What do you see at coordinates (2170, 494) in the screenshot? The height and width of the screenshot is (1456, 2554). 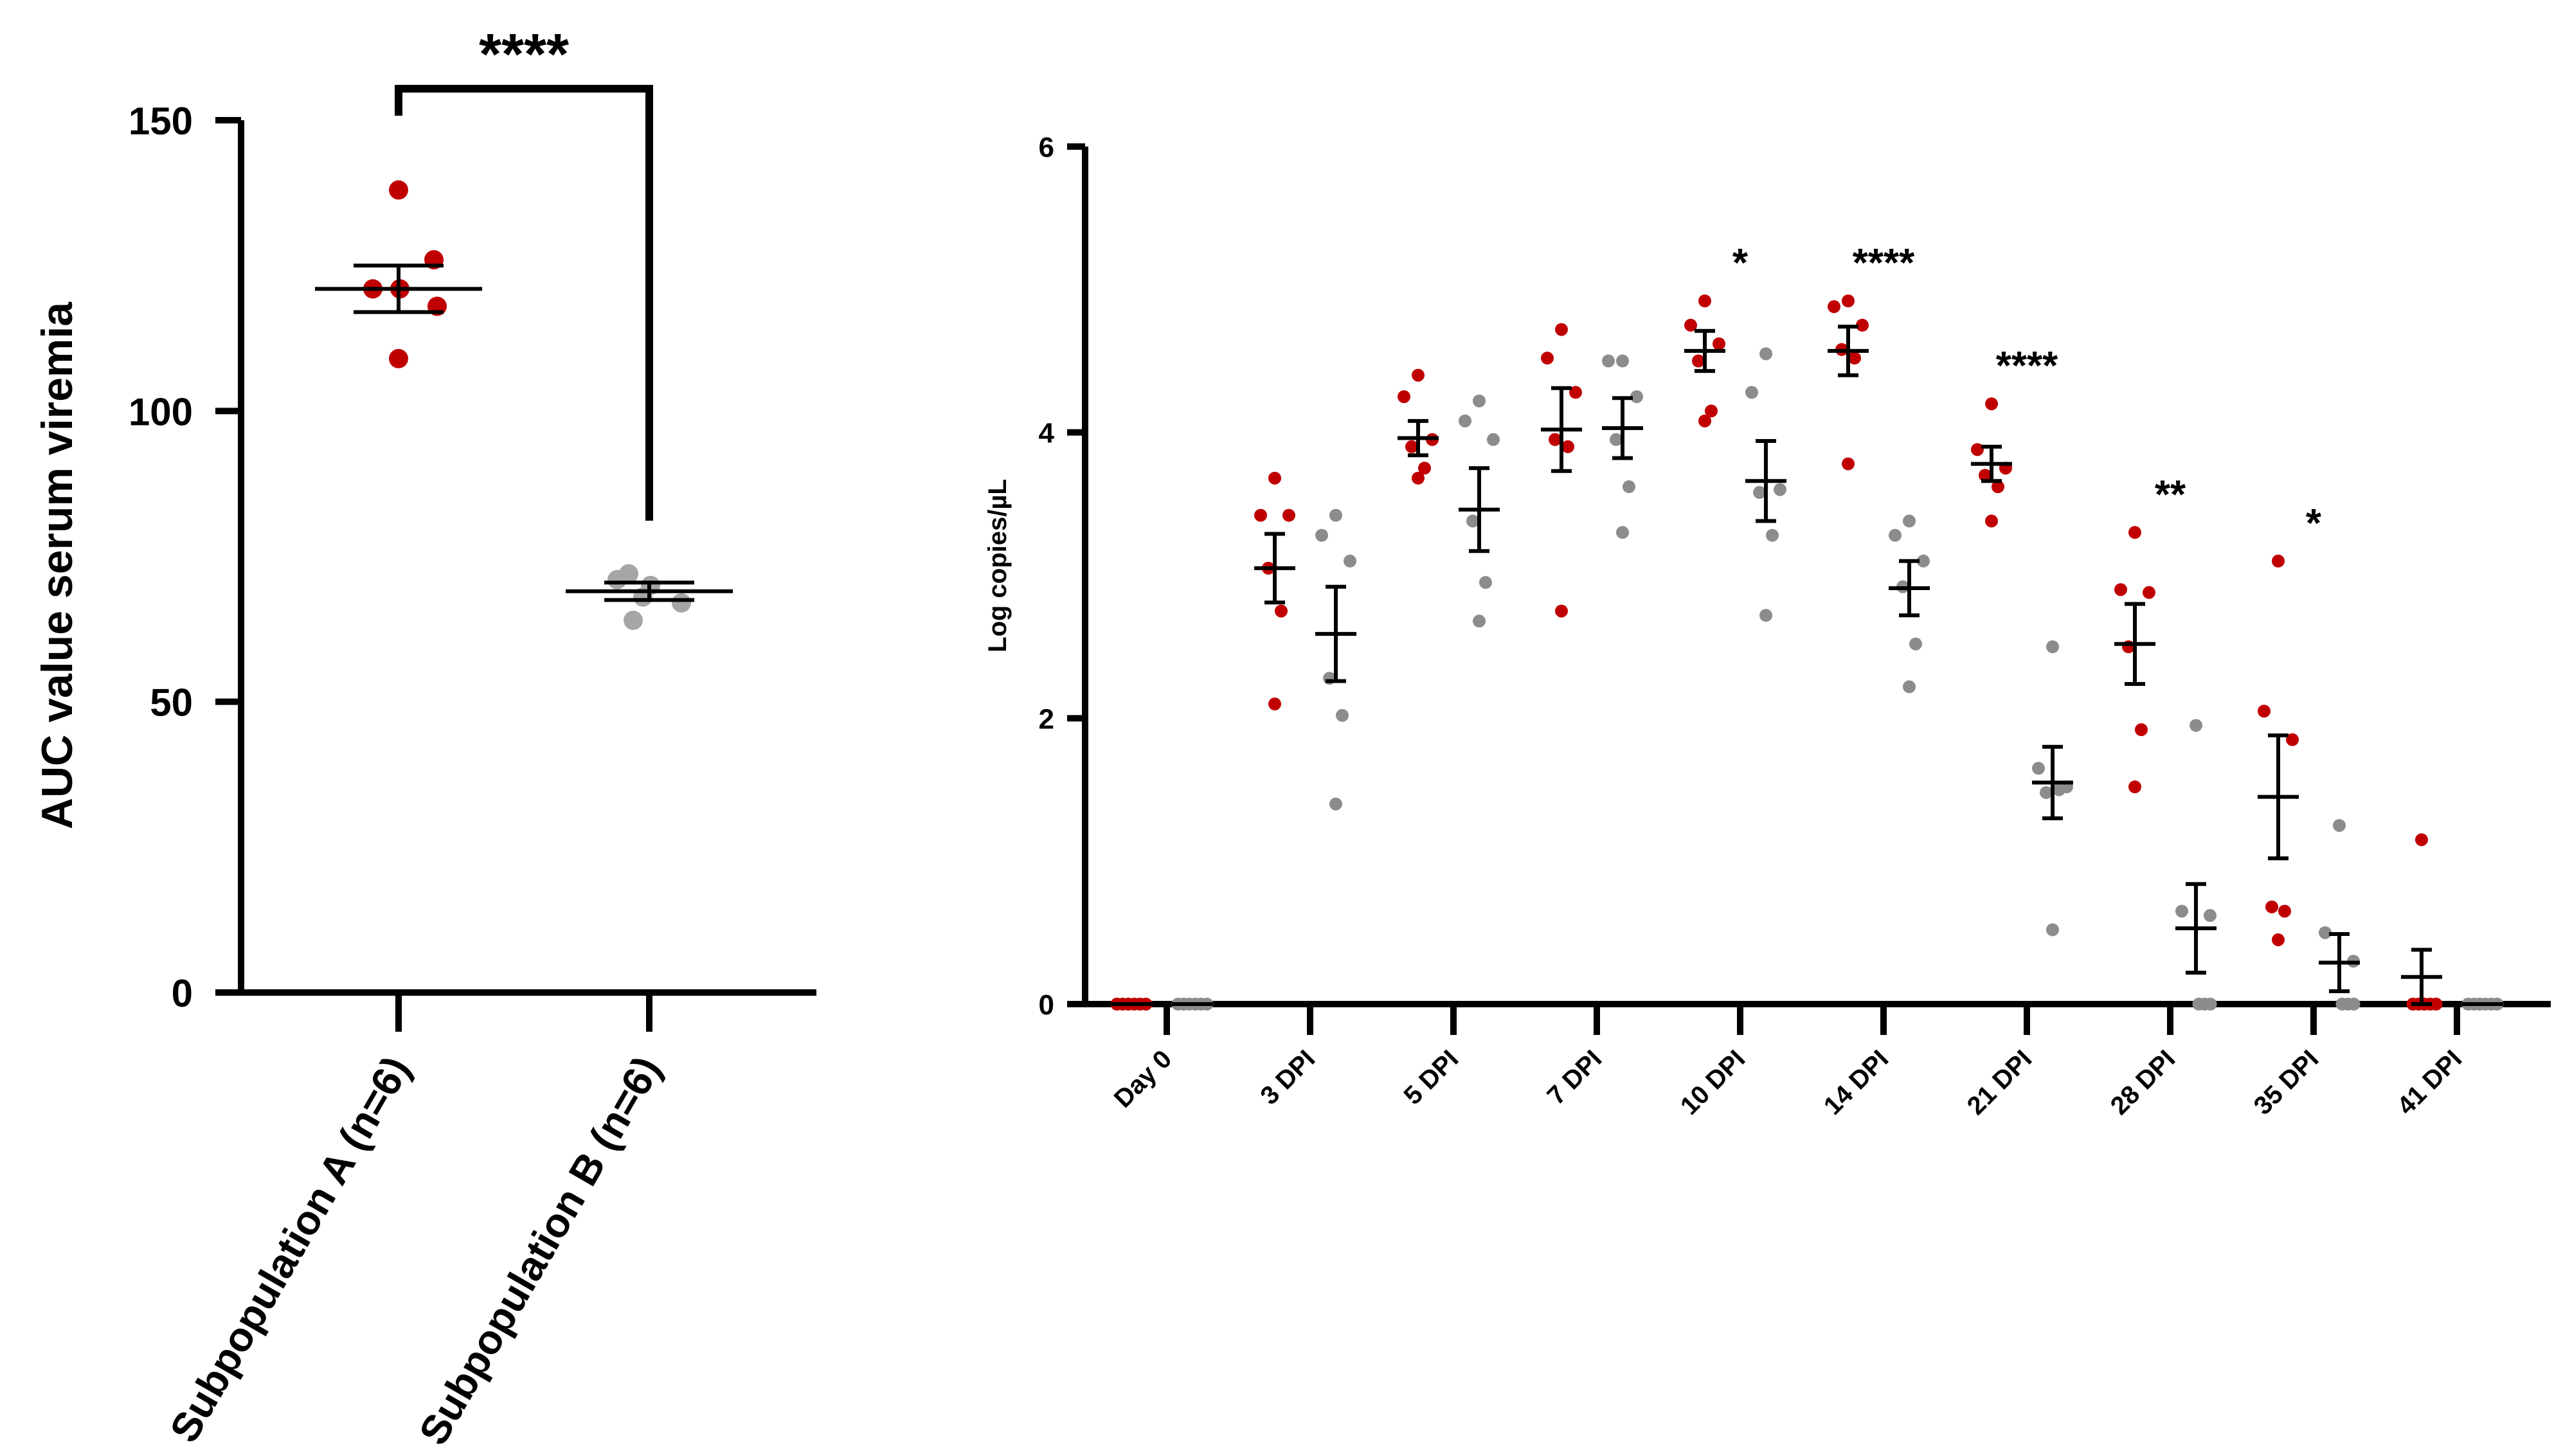 I see `significance-label: **` at bounding box center [2170, 494].